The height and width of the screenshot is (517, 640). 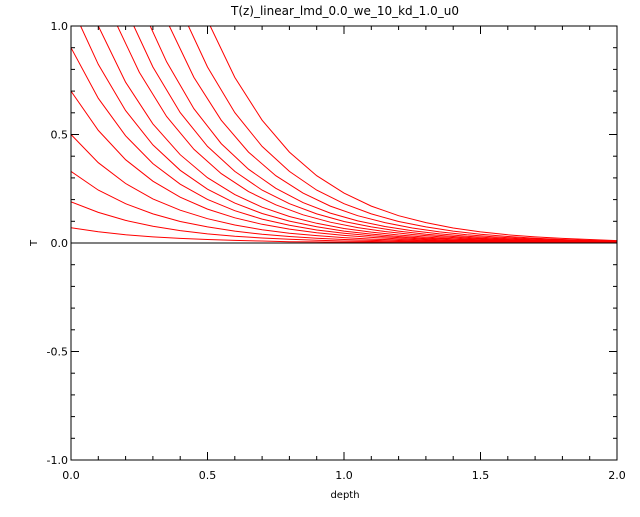 I want to click on chart-title: T(z)_linear_lmd_0.0_we_10_kd_1.0_u0, so click(x=344, y=11).